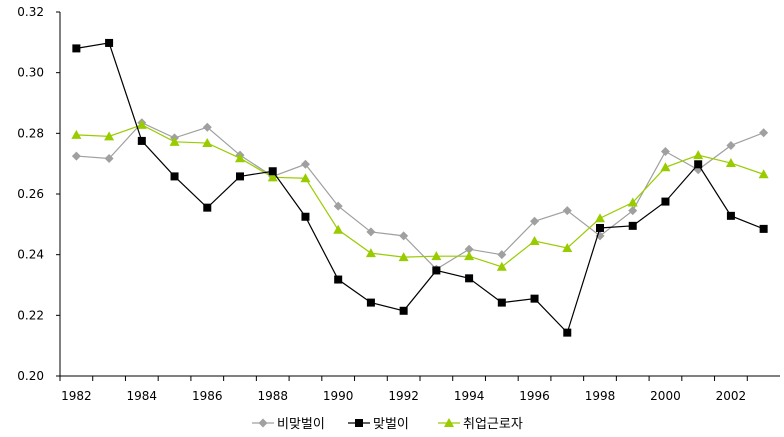  Describe the element at coordinates (30, 133) in the screenshot. I see `y-tick-label: 0.28` at that location.